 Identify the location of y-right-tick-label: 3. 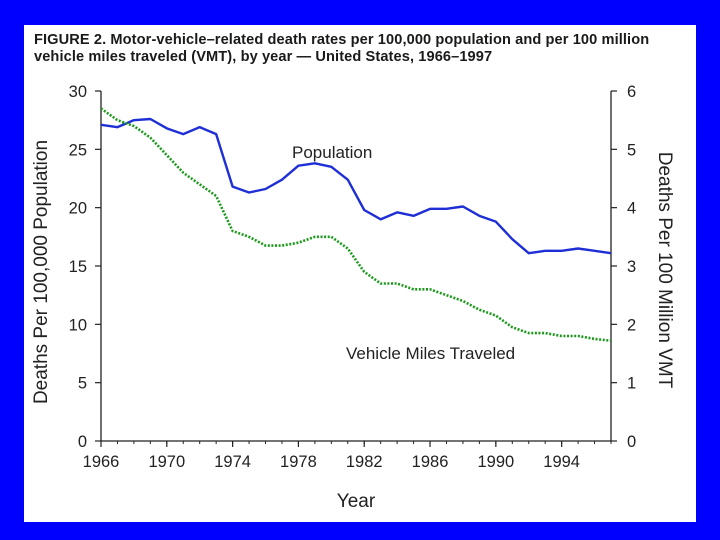
(631, 267).